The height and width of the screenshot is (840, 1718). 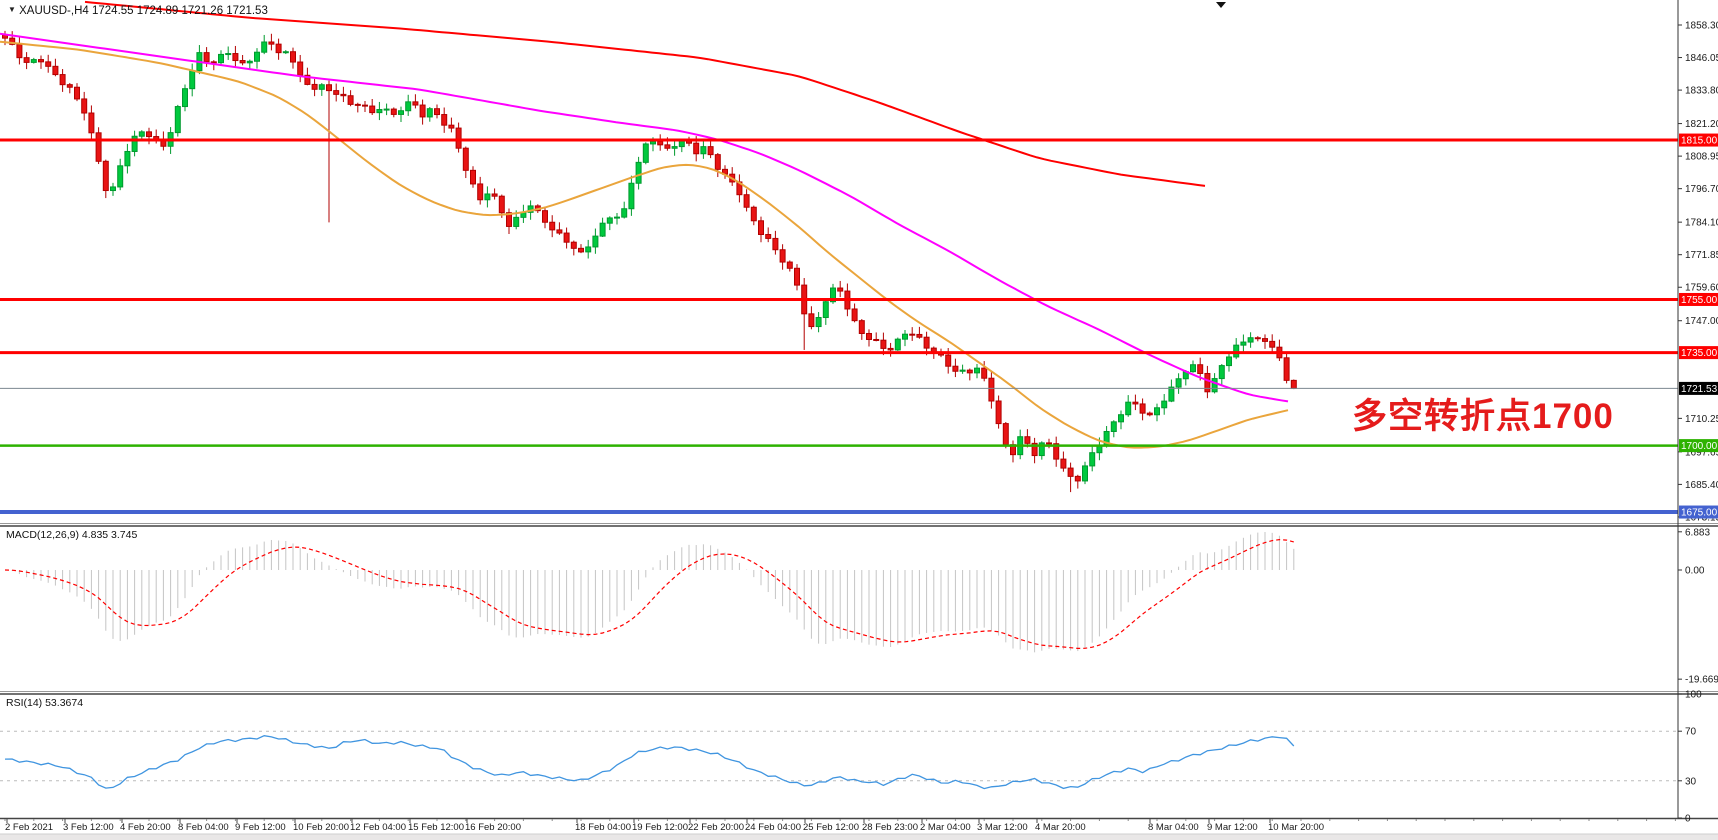 What do you see at coordinates (260, 827) in the screenshot?
I see `time-axis-label: 9 Feb 12:00` at bounding box center [260, 827].